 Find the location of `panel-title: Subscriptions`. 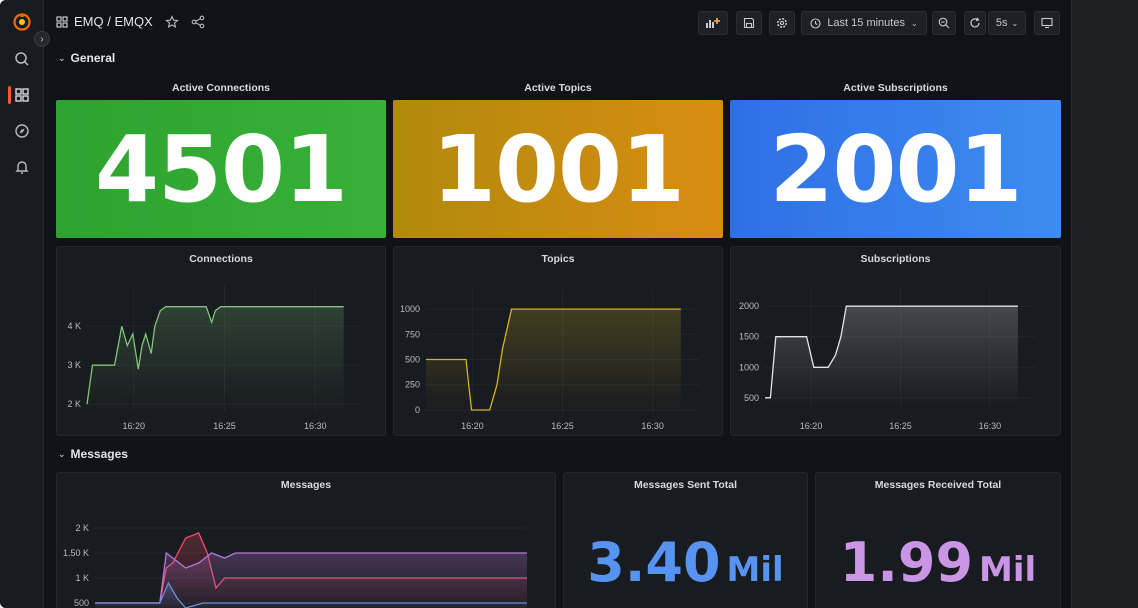

panel-title: Subscriptions is located at coordinates (895, 259).